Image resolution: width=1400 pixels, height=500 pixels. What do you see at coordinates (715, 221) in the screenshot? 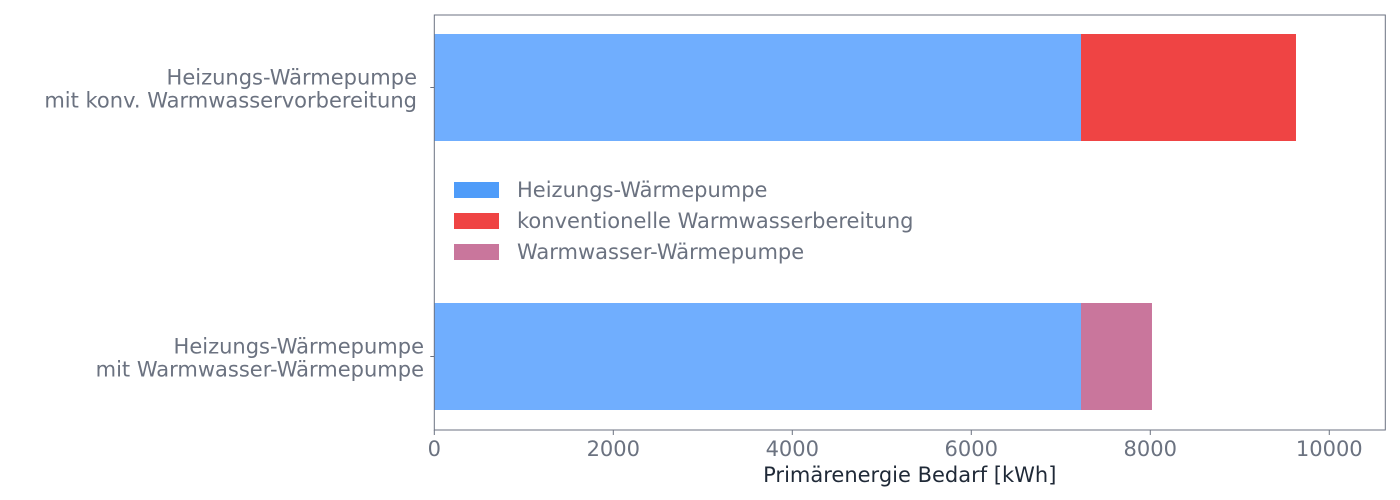
I see `legend-label: konventionelle Warmwasserbereitung` at bounding box center [715, 221].